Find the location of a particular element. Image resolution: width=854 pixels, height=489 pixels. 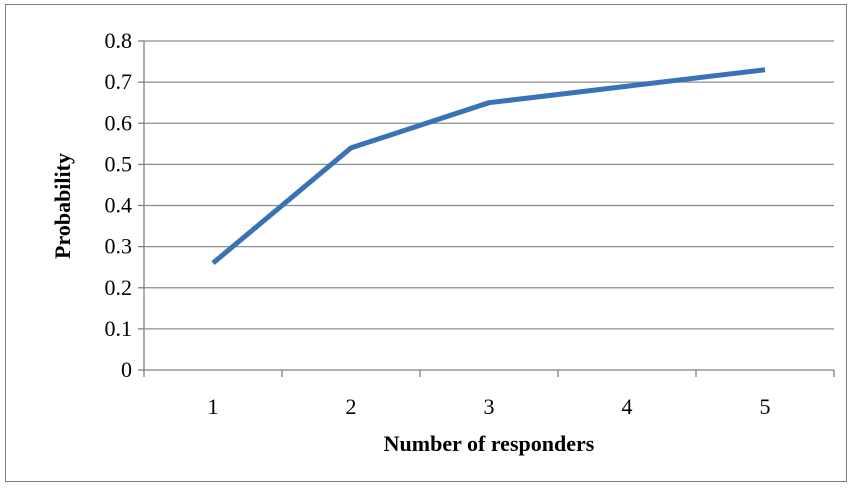

x-tick-label-2: 3 is located at coordinates (489, 406).